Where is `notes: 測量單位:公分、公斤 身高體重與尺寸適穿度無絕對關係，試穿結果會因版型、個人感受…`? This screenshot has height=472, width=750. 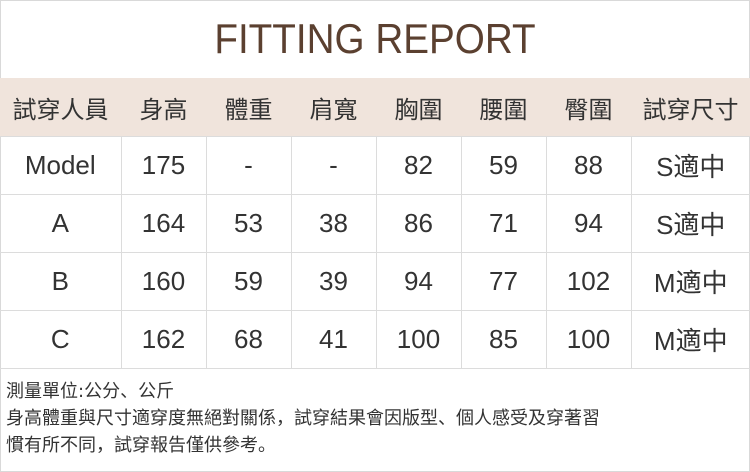
notes: 測量單位:公分、公斤 身高體重與尺寸適穿度無絕對關係，試穿結果會因版型、個人感受… is located at coordinates (303, 418).